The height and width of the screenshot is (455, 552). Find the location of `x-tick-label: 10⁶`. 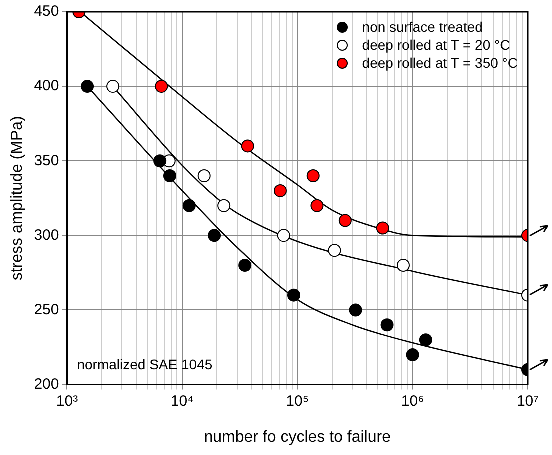

x-tick-label: 10⁶ is located at coordinates (412, 401).